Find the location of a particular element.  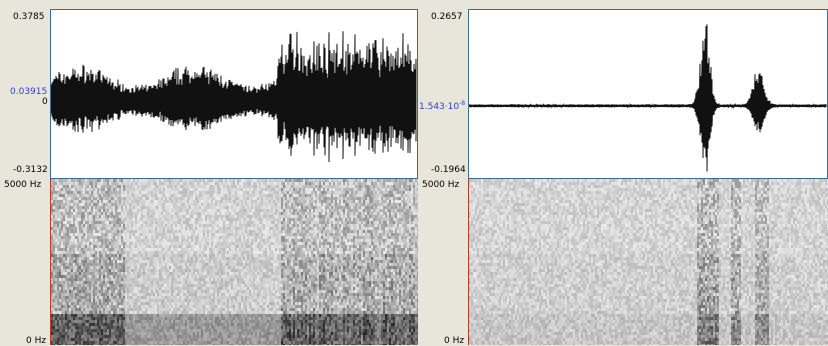

right-wave-ymin: -0.1964 is located at coordinates (448, 170).